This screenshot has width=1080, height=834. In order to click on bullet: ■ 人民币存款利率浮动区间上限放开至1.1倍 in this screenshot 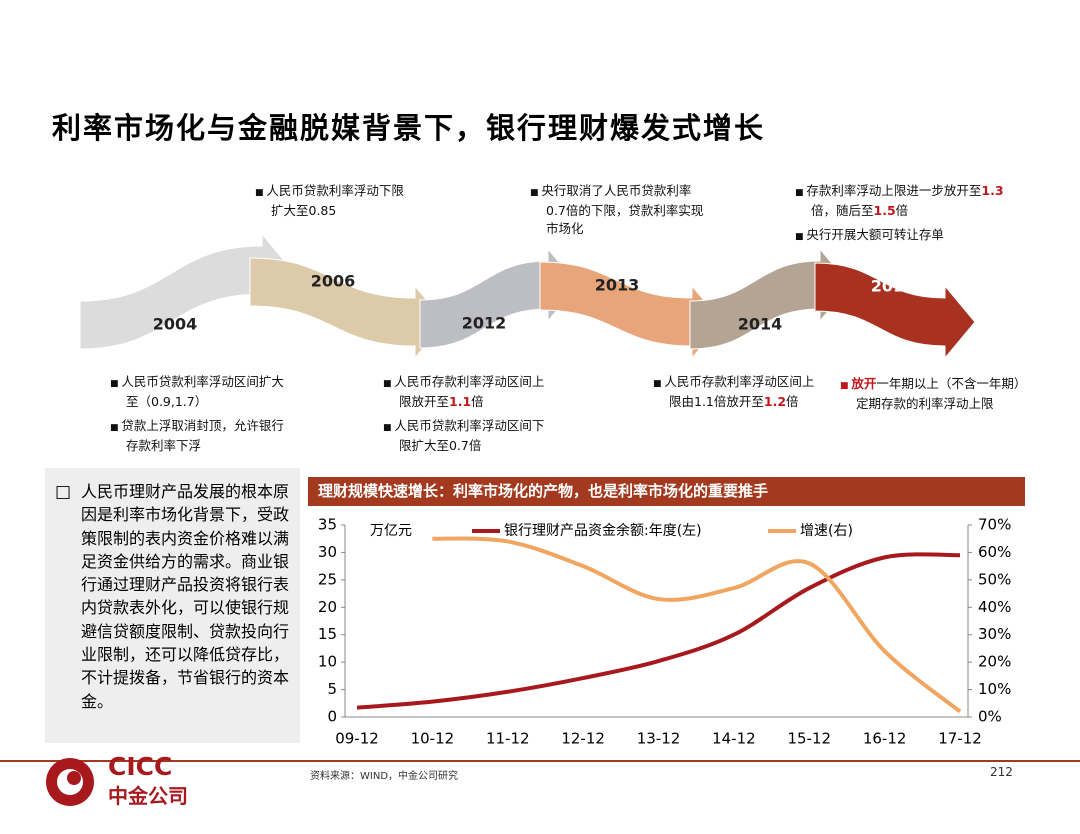, I will do `click(464, 391)`.